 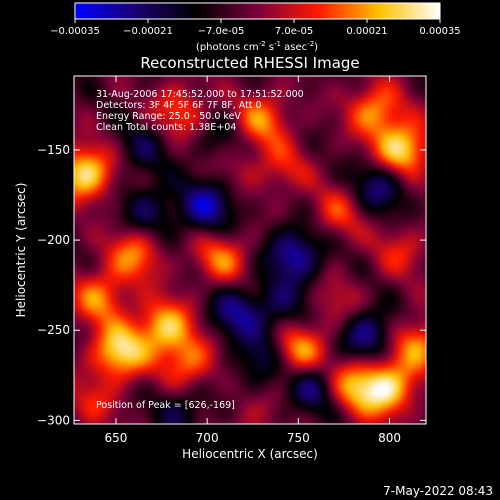 I want to click on colorbar-tick-label: 0.00035, so click(x=439, y=31).